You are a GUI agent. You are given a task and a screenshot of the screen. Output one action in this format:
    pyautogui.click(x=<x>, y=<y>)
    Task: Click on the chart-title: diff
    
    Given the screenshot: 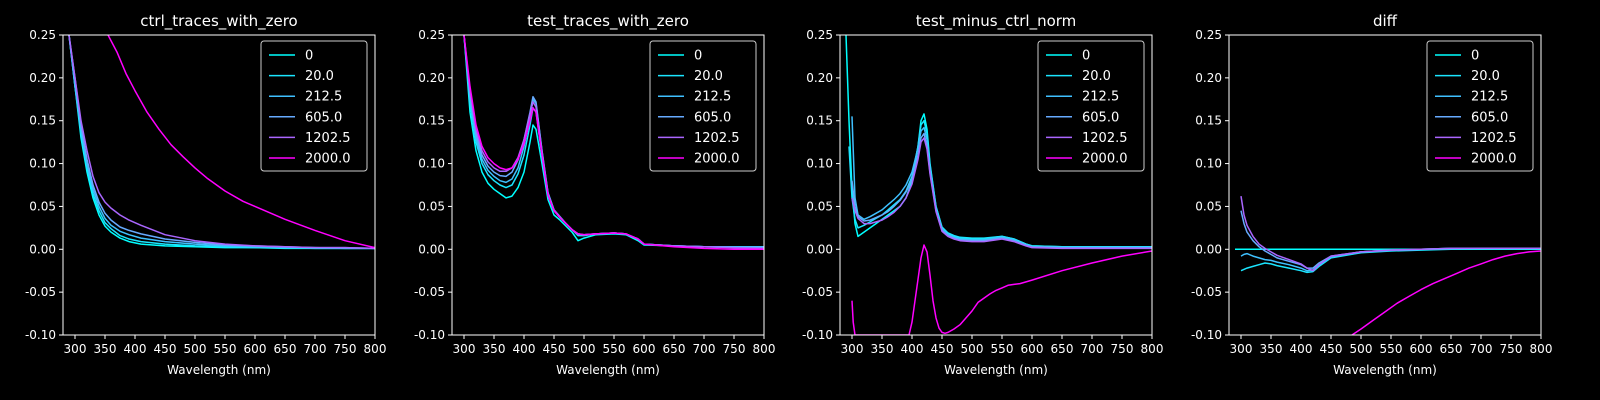 What is the action you would take?
    pyautogui.click(x=1385, y=21)
    